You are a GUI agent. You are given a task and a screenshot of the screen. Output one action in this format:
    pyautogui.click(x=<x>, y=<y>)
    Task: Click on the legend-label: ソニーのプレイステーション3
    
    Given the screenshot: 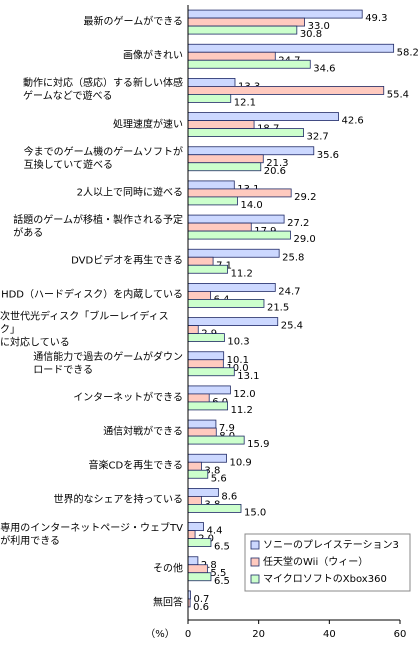 What is the action you would take?
    pyautogui.click(x=331, y=545)
    